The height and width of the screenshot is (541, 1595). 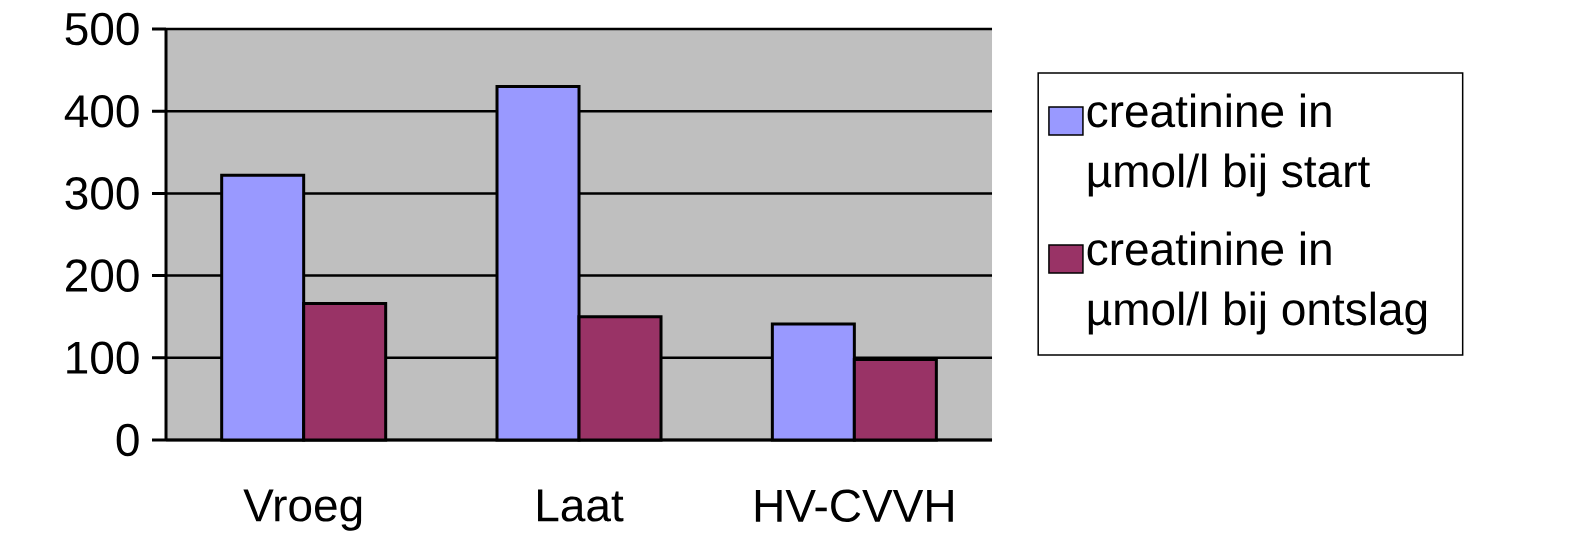 What do you see at coordinates (302, 510) in the screenshot?
I see `x-tick-label: Vroeg` at bounding box center [302, 510].